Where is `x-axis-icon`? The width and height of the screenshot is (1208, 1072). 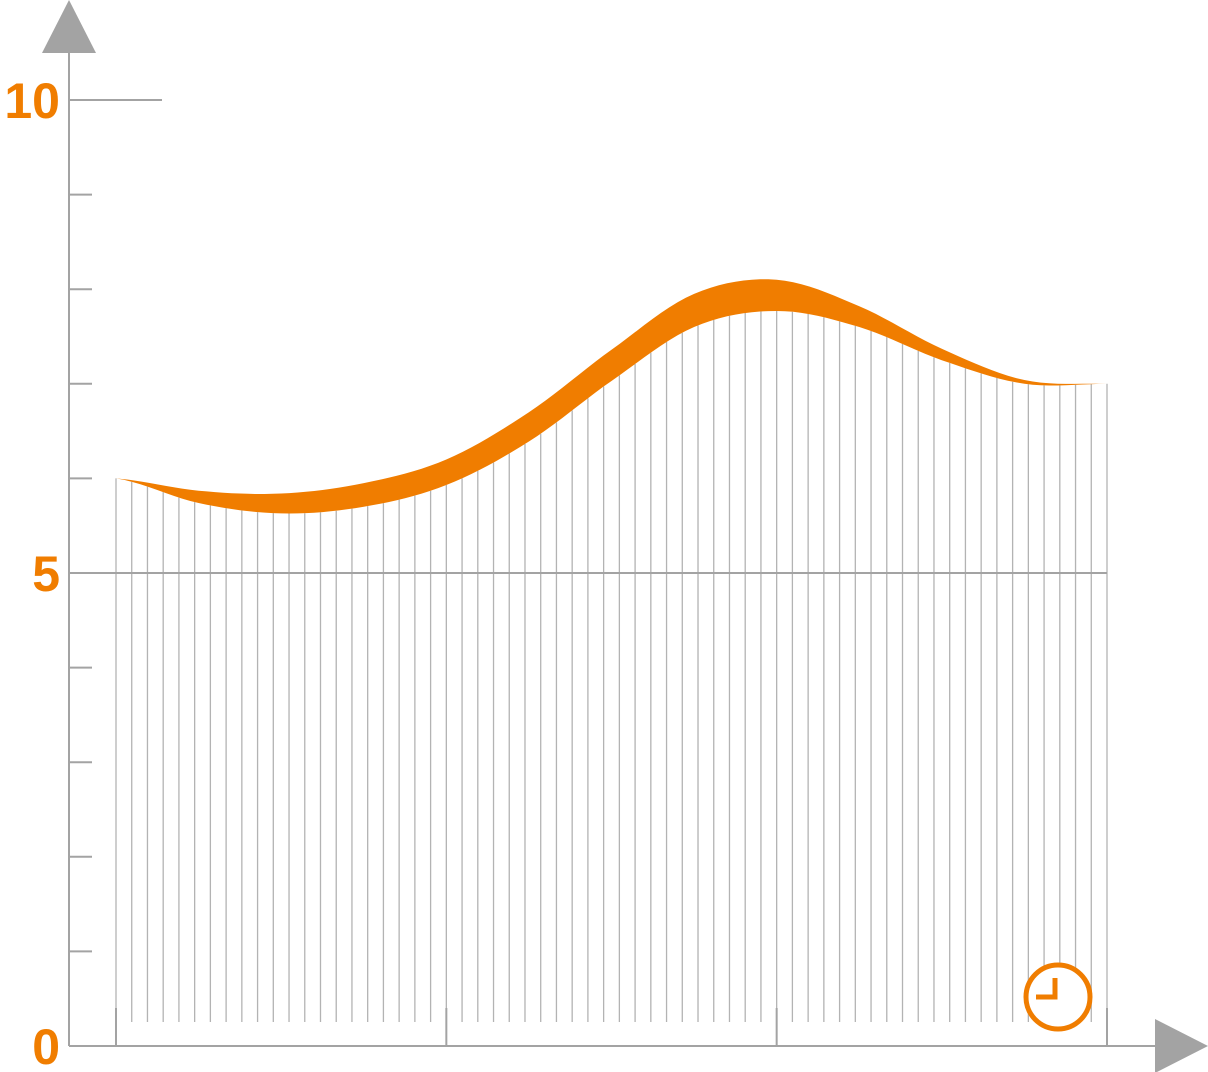 x-axis-icon is located at coordinates (1058, 997).